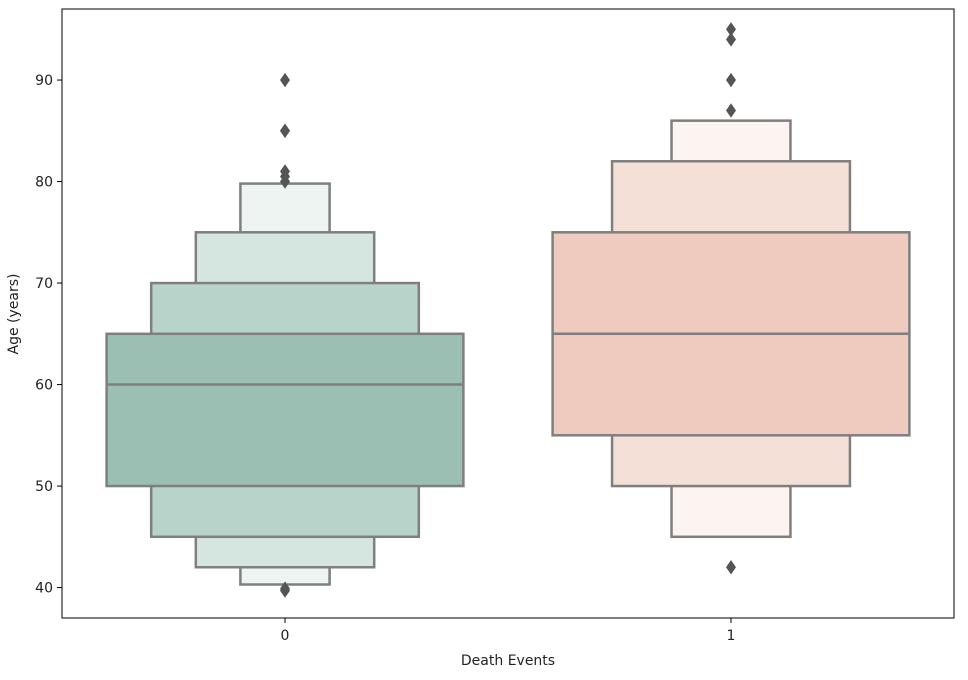  What do you see at coordinates (44, 589) in the screenshot?
I see `y-tick-label: 40` at bounding box center [44, 589].